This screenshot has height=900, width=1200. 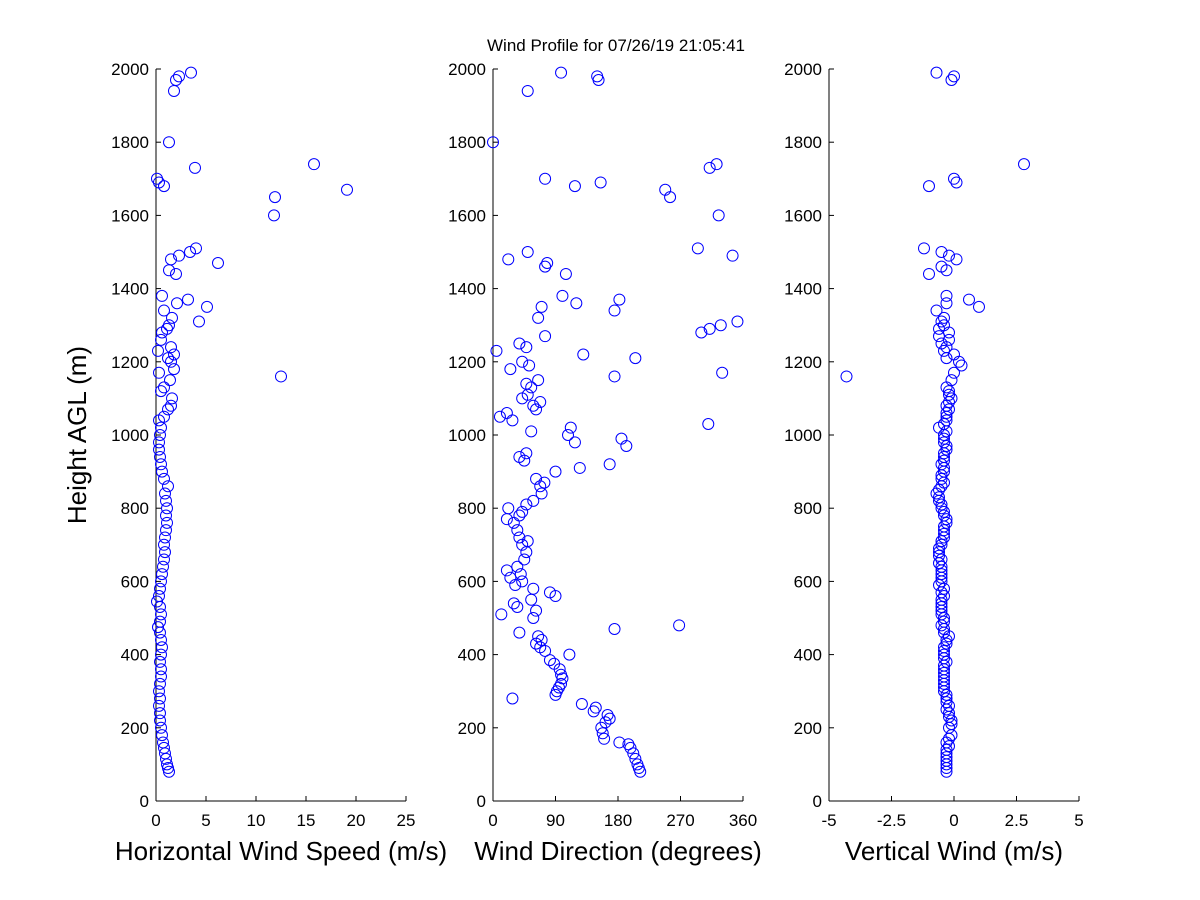 What do you see at coordinates (817, 801) in the screenshot?
I see `y-tick-label: 0` at bounding box center [817, 801].